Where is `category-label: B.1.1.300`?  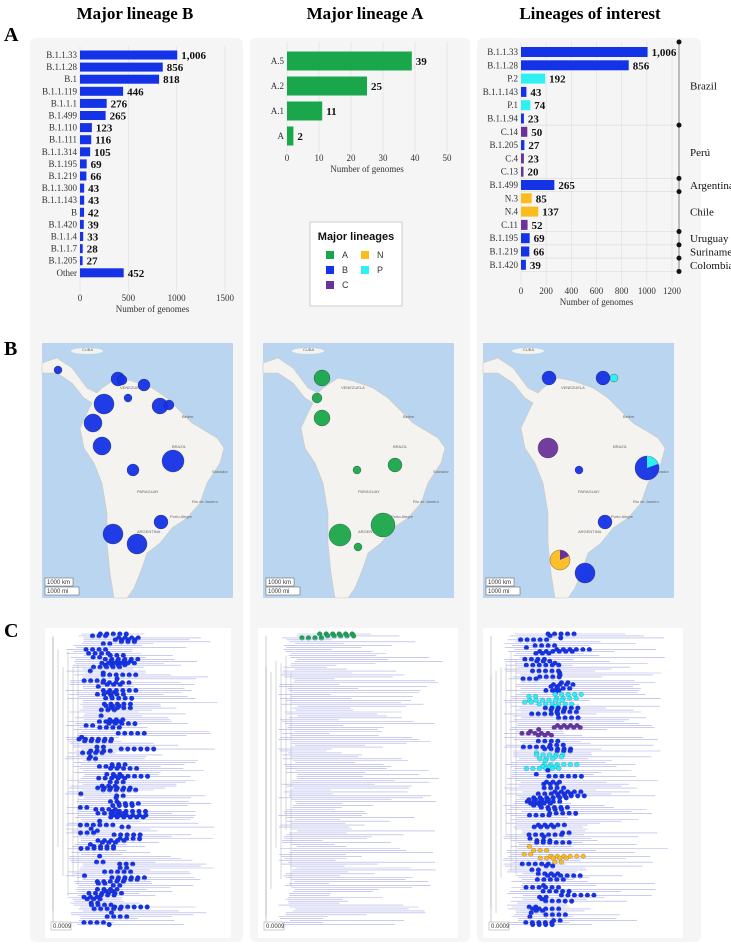
category-label: B.1.1.300 is located at coordinates (60, 188).